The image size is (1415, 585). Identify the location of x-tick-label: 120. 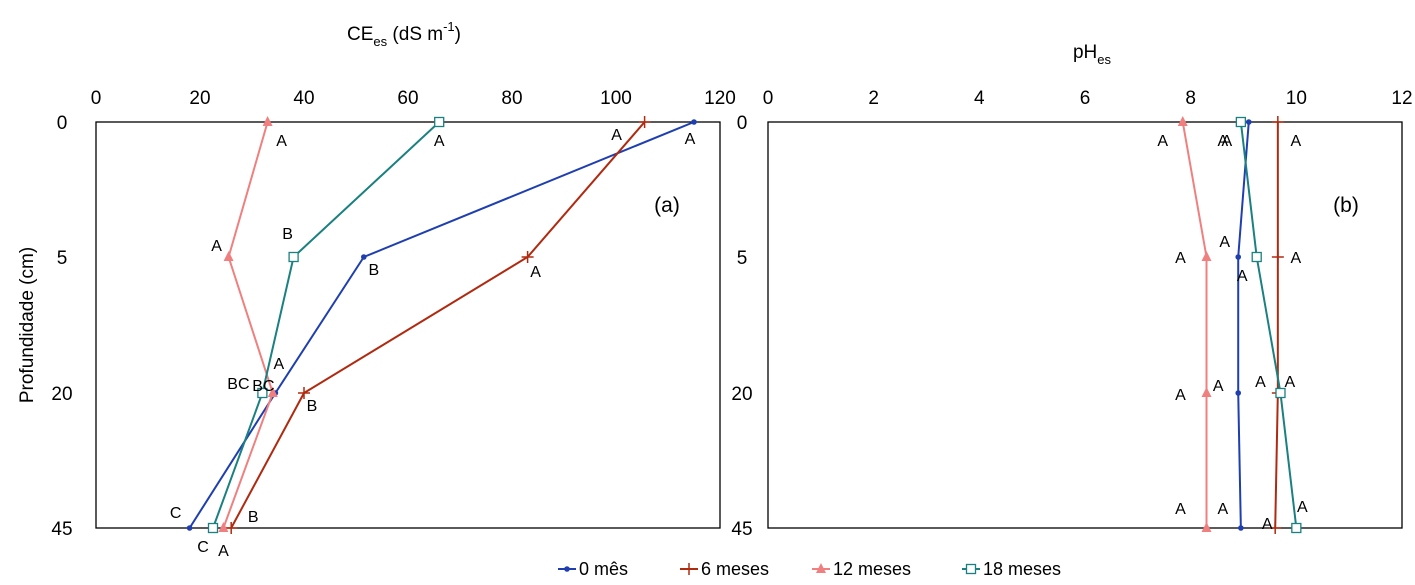
(720, 98).